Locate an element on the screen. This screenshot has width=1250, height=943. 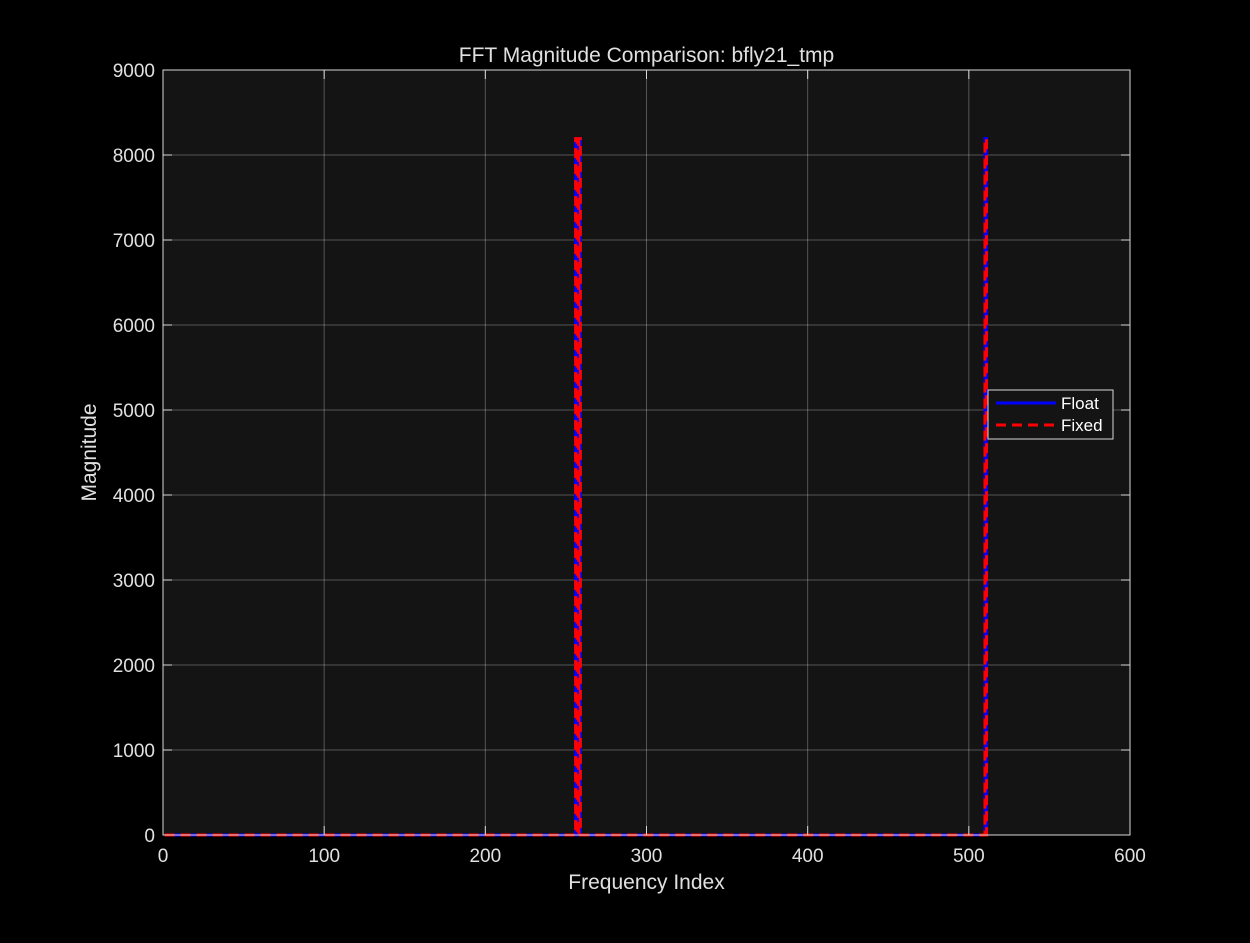
legend: Float Fixed is located at coordinates (1050, 414).